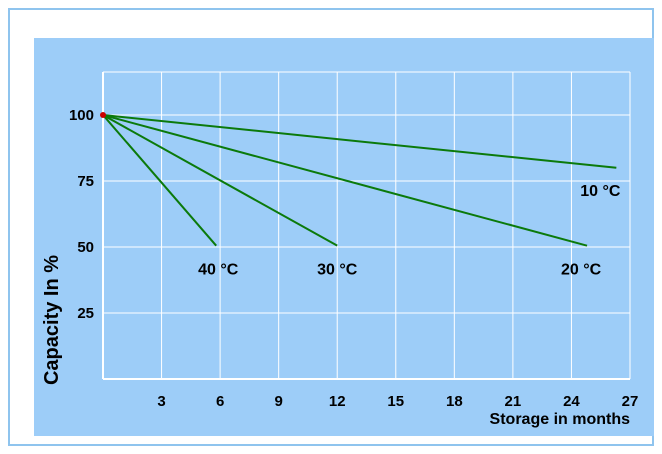 This screenshot has width=662, height=454. What do you see at coordinates (85, 181) in the screenshot?
I see `y-tick-label: 75` at bounding box center [85, 181].